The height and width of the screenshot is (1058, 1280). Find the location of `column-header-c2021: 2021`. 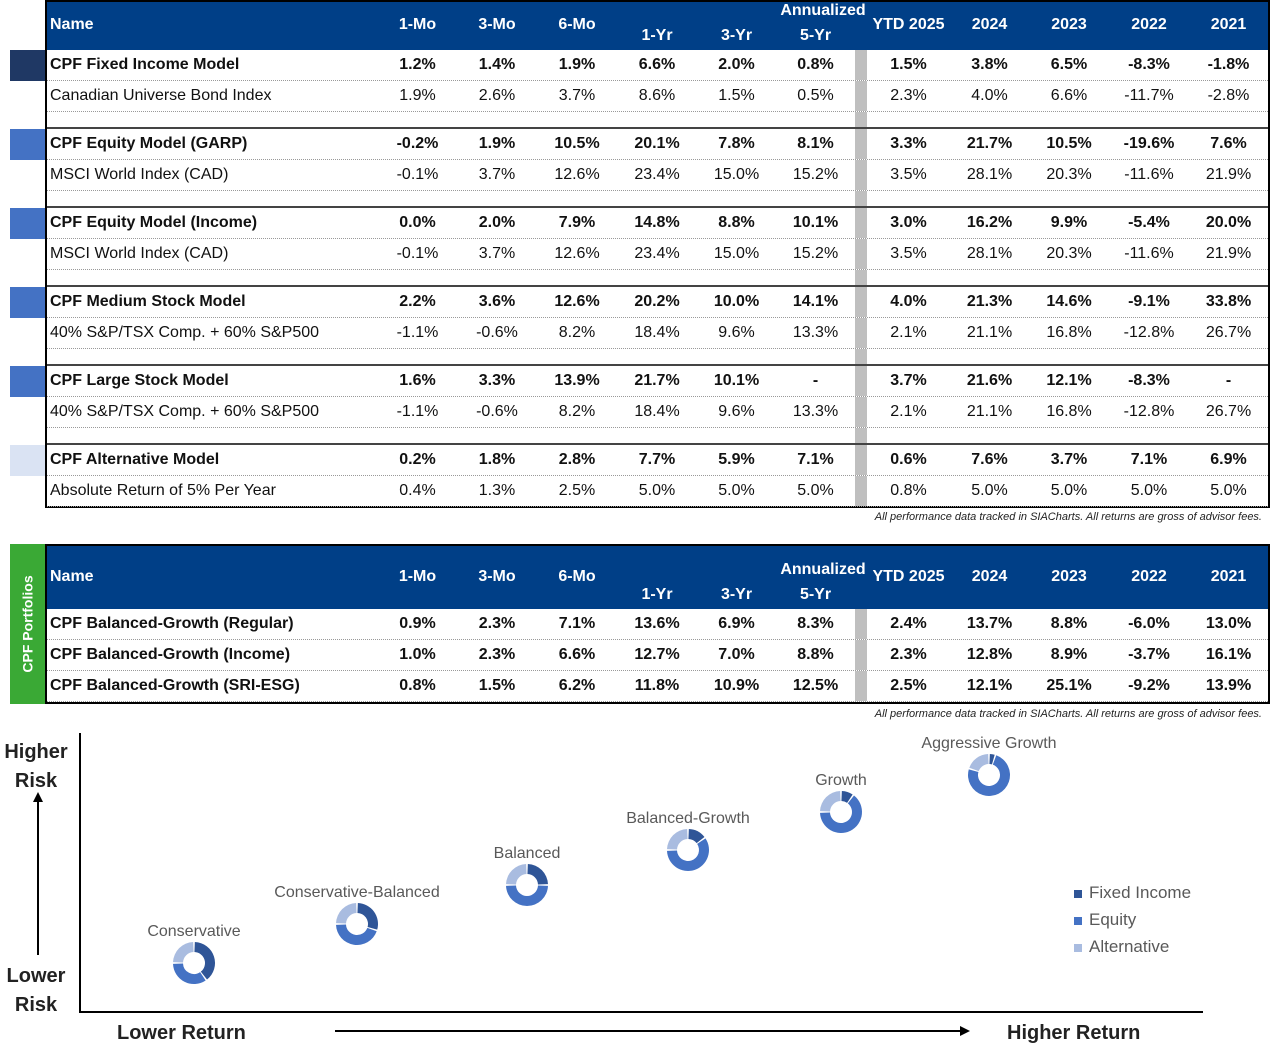

column-header-c2021: 2021 is located at coordinates (1228, 576).